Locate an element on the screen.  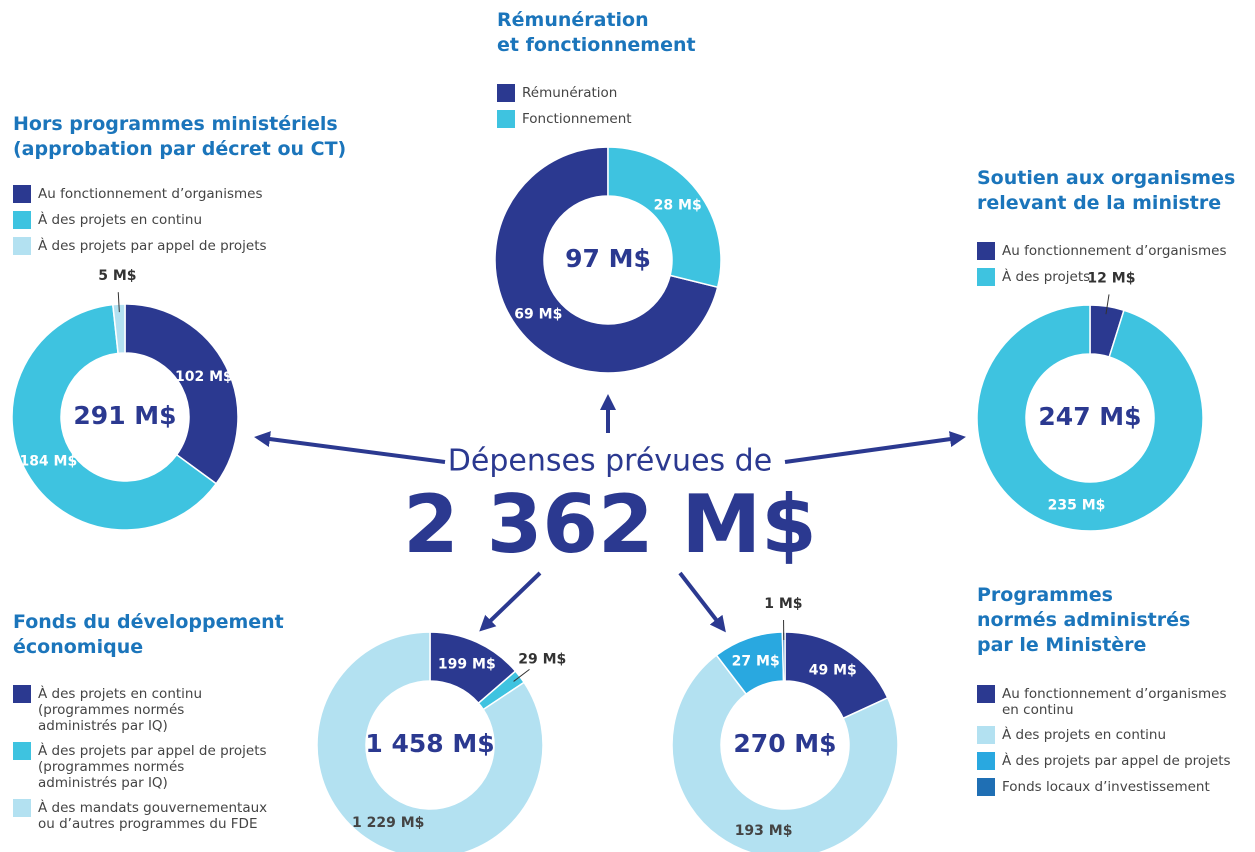
donut: 12 M$ 235 M$ 247 M$ is located at coordinates (1090, 401).